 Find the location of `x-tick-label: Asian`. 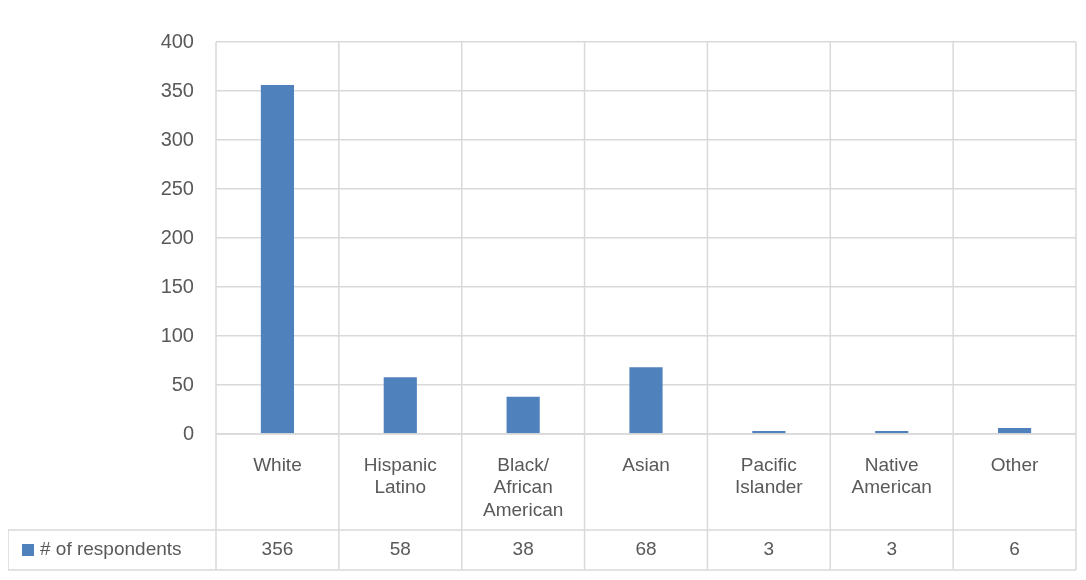

x-tick-label: Asian is located at coordinates (646, 464).